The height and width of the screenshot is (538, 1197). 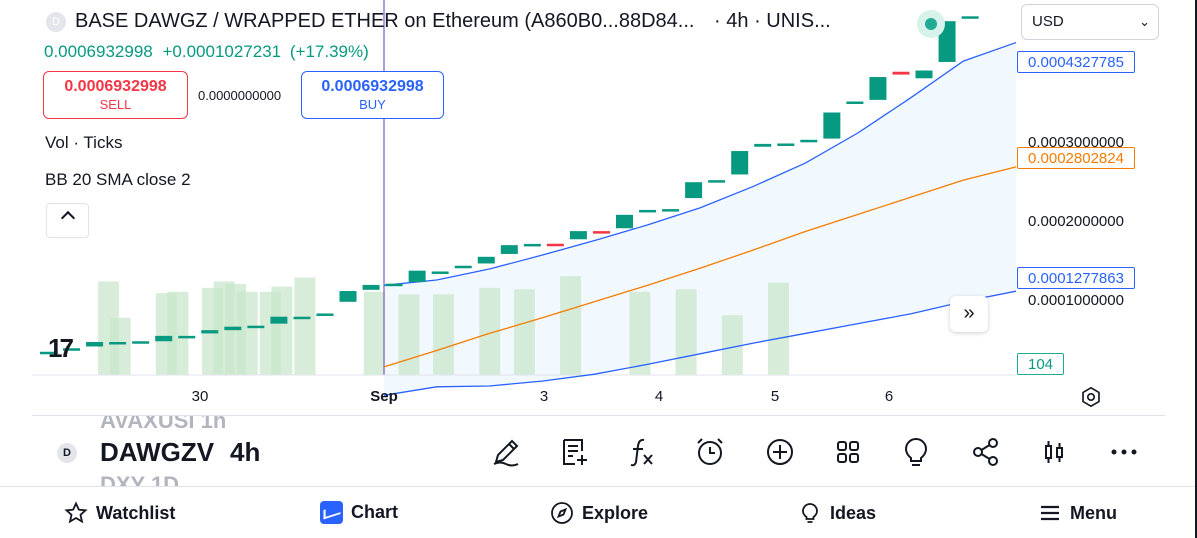 I want to click on divider, so click(x=598, y=415).